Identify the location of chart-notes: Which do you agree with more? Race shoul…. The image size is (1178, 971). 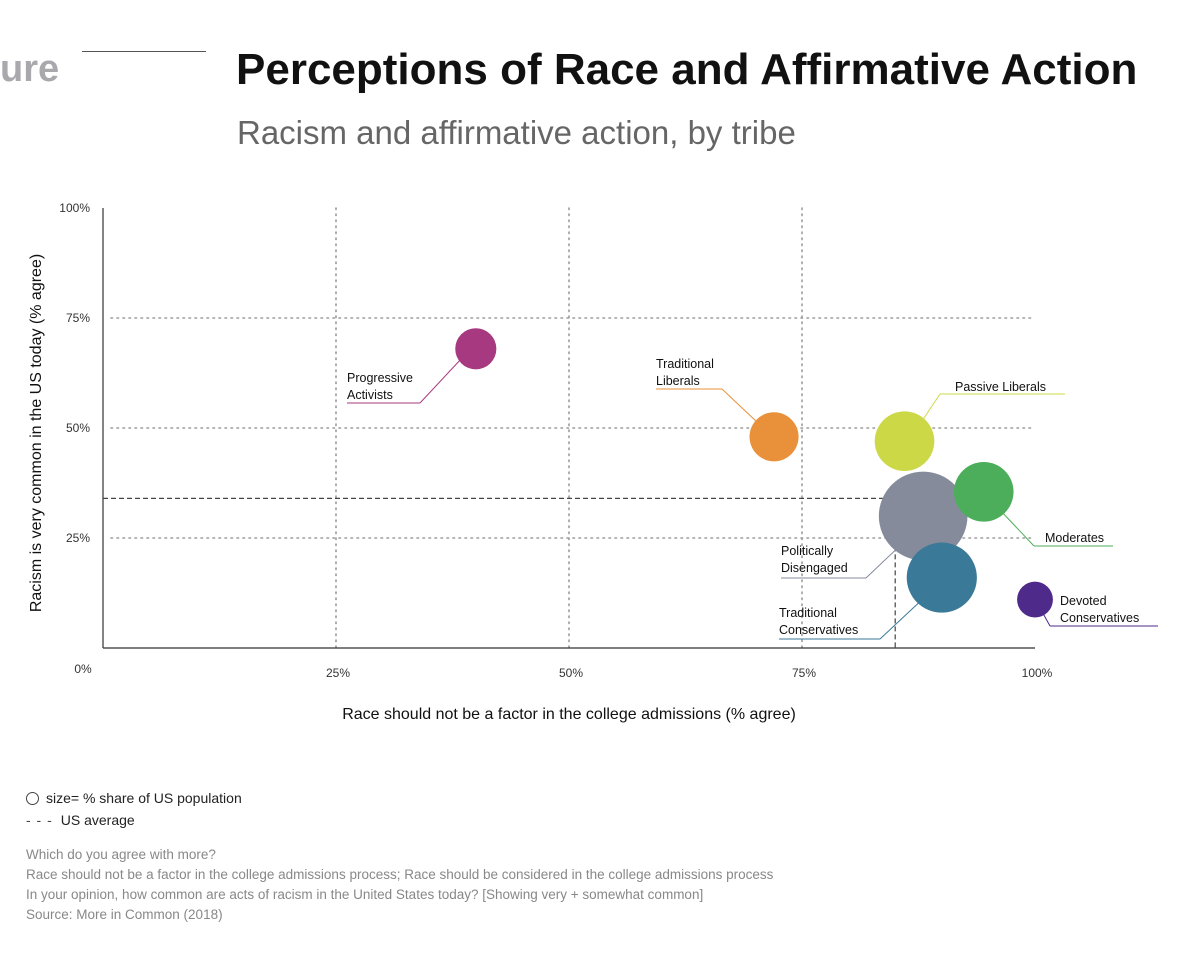
(399, 885).